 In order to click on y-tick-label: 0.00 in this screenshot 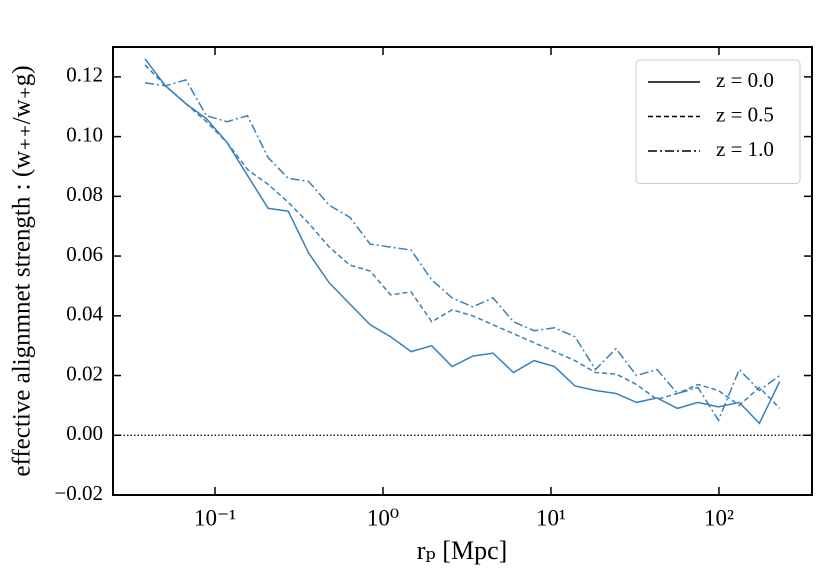, I will do `click(84, 433)`.